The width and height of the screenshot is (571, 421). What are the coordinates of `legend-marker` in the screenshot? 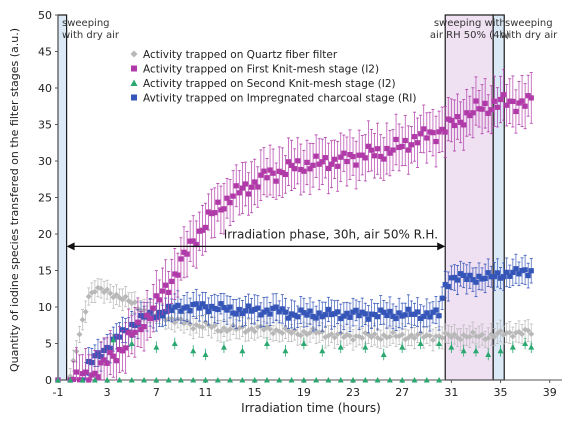 It's located at (134, 97).